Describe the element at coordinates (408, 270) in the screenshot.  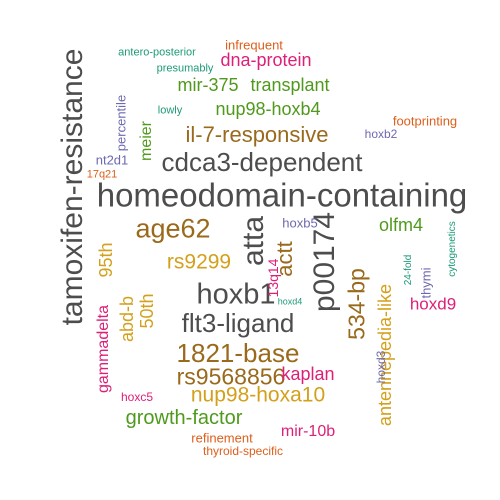
I see `cloud-word: 24-fold` at that location.